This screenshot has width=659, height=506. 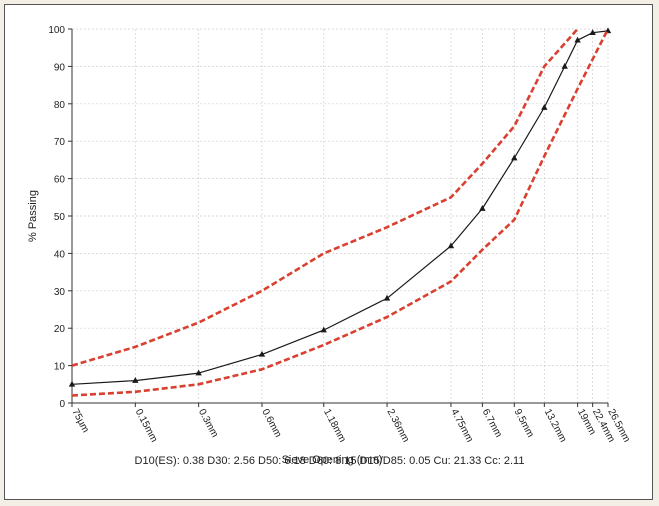 I want to click on x-tick-label: 2.36mm, so click(x=397, y=425).